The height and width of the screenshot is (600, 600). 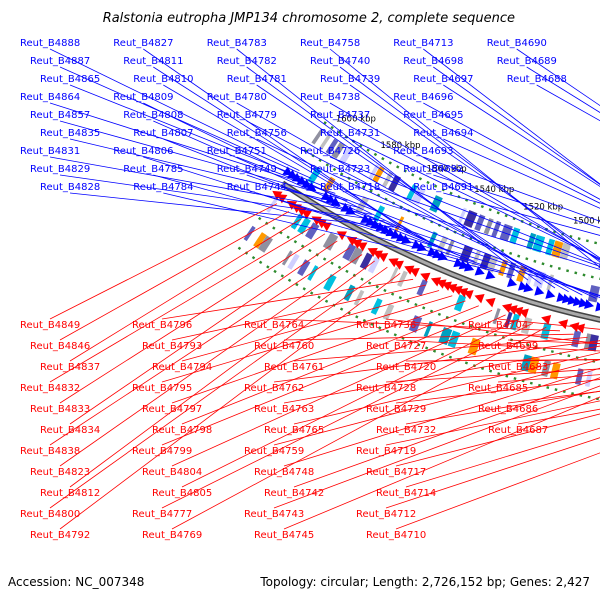 I want to click on gene-label: Reut_B4805, so click(x=182, y=493).